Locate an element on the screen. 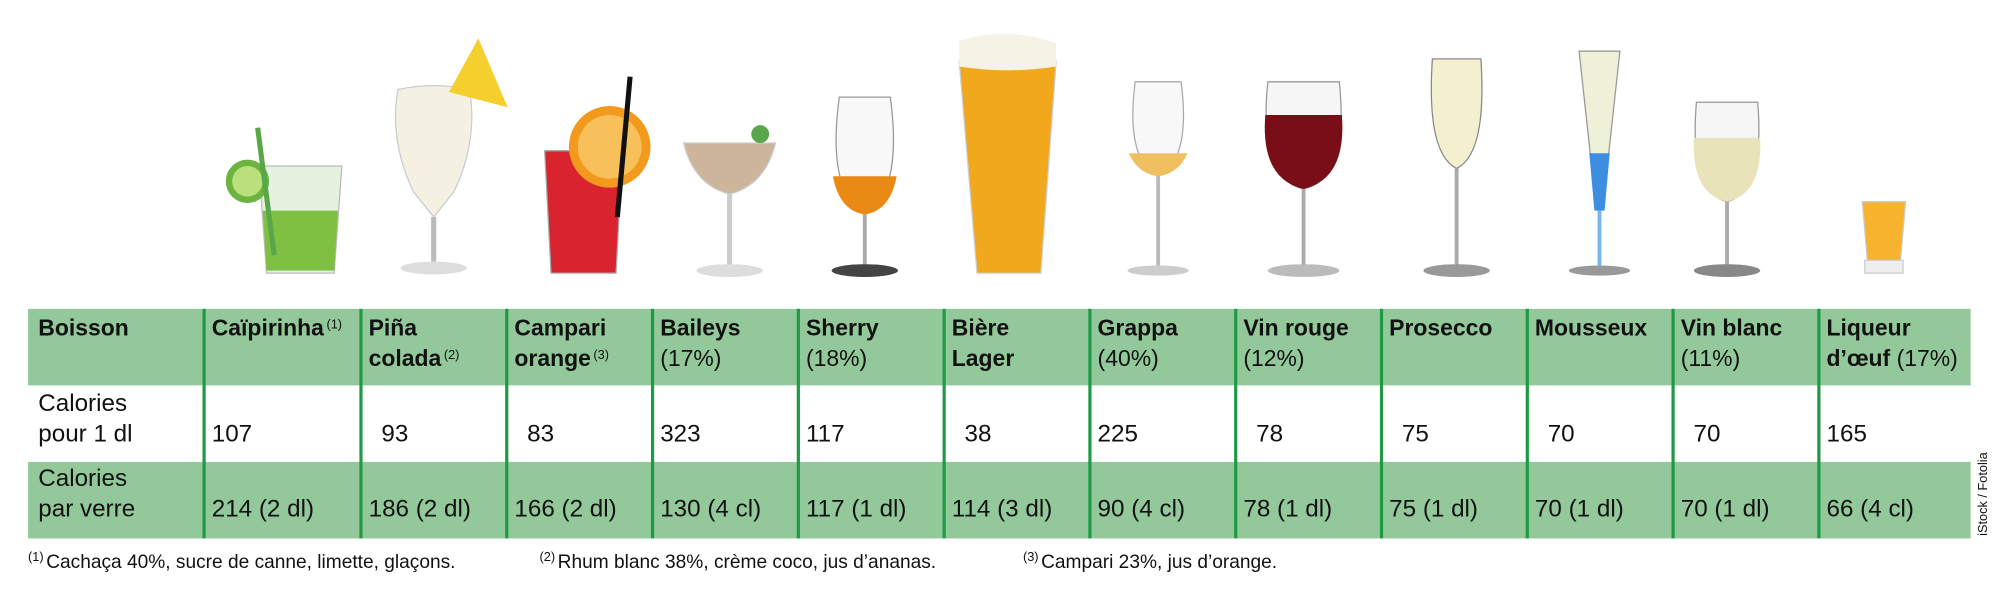 Image resolution: width=2000 pixels, height=596 pixels. calories-per-glass: 186 (2 dl) is located at coordinates (420, 509).